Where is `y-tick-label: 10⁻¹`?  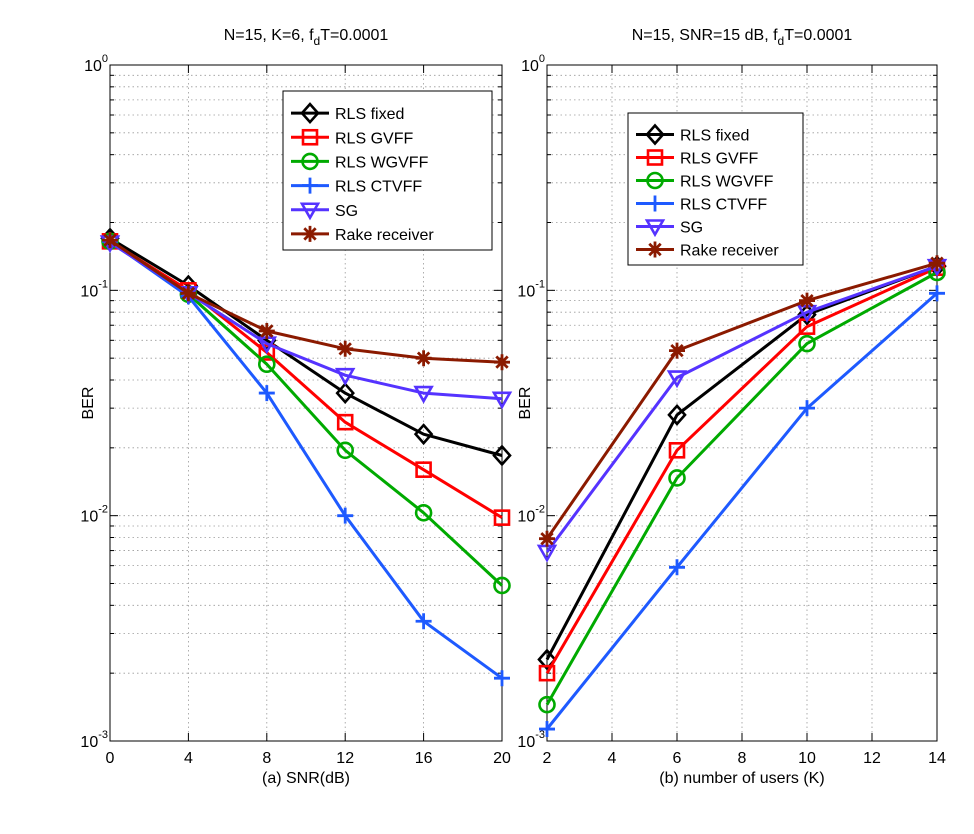 y-tick-label: 10⁻¹ is located at coordinates (531, 289).